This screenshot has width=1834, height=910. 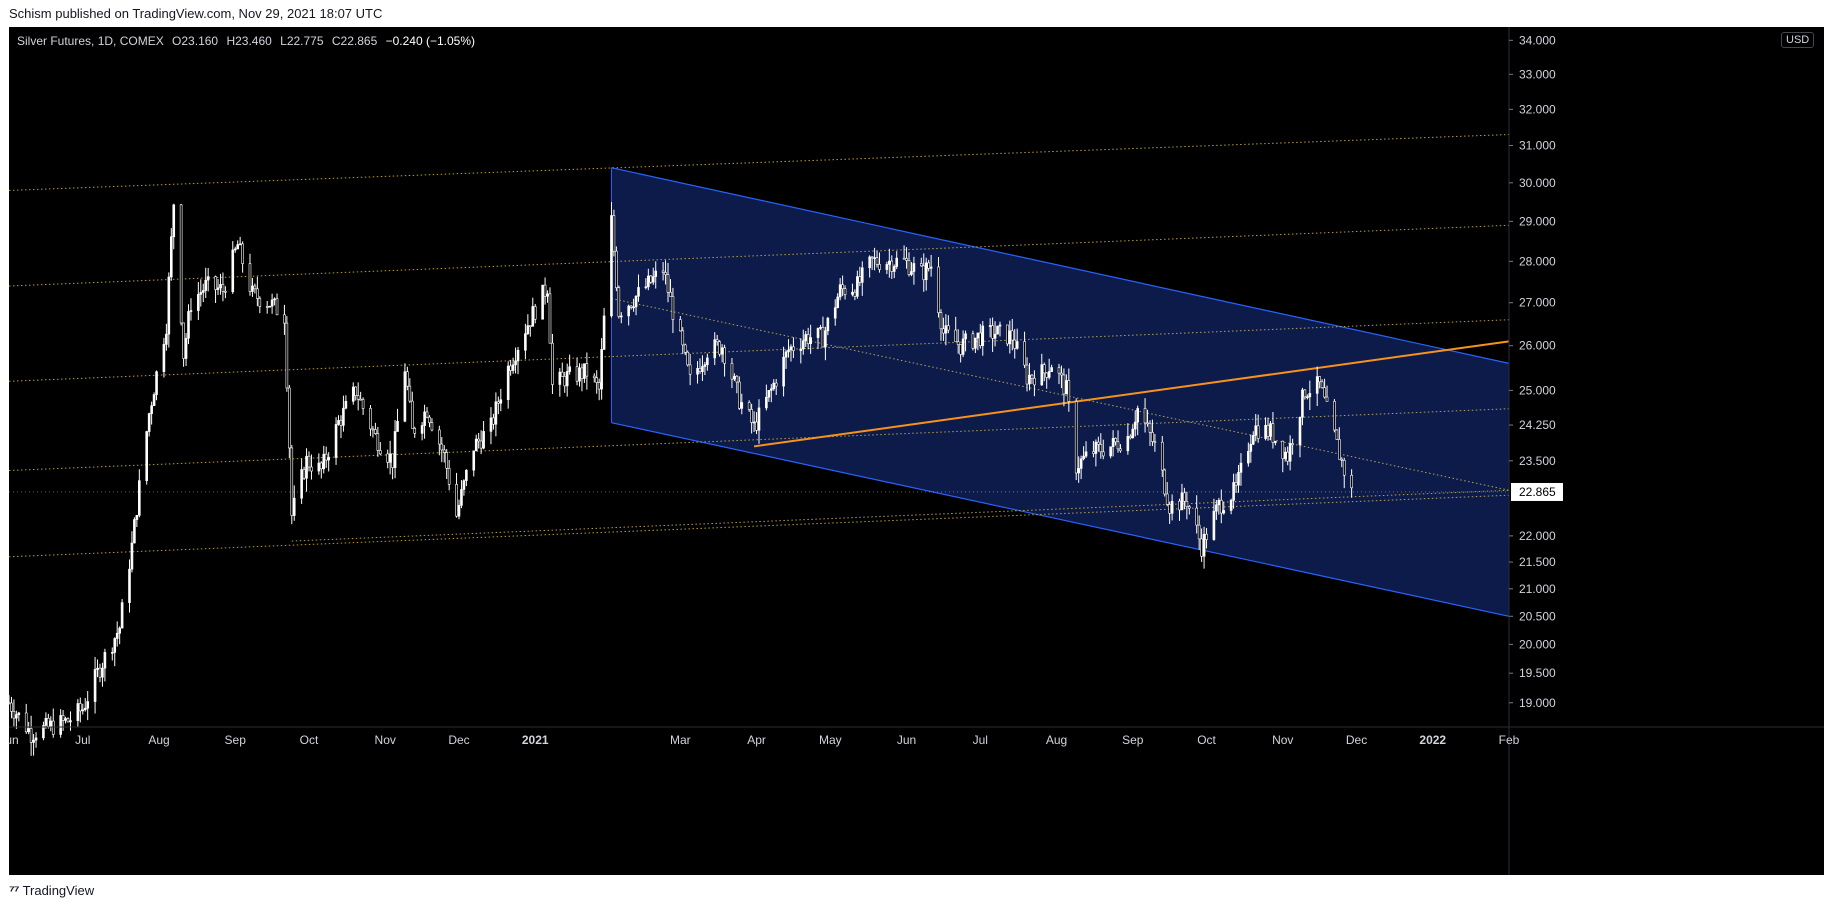 I want to click on channel-lower-line, so click(x=1060, y=519).